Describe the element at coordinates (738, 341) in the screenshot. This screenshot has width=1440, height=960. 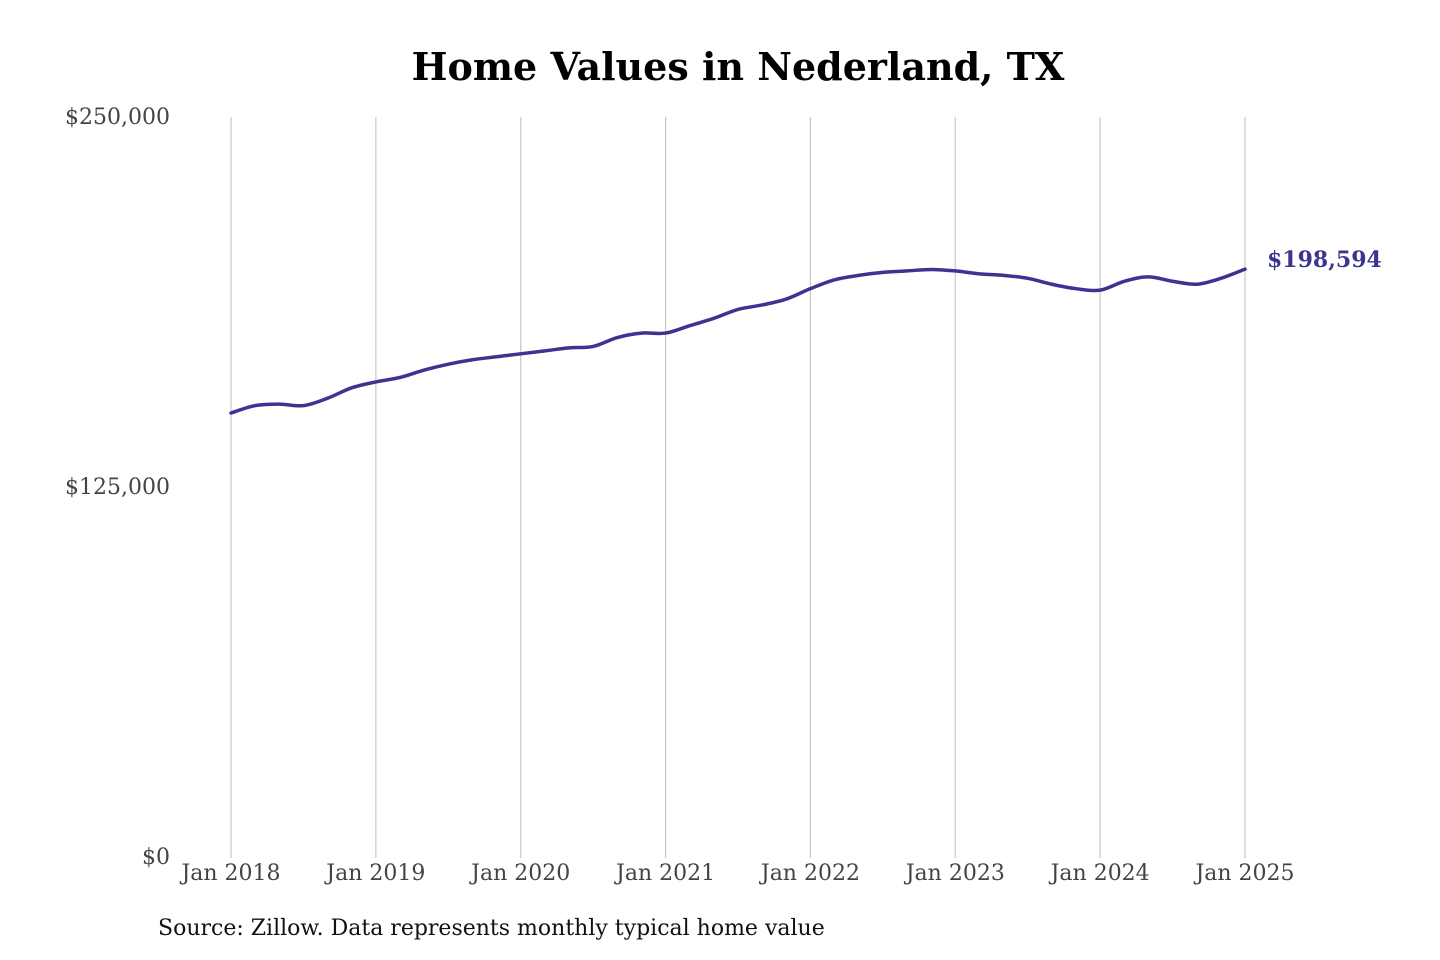
I see `series-line` at that location.